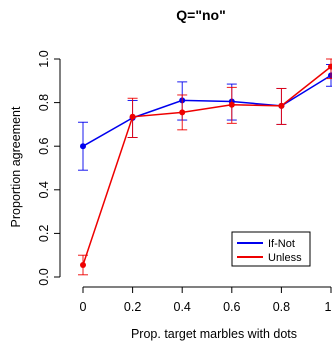  What do you see at coordinates (231, 307) in the screenshot?
I see `x-tick-label: 0.6` at bounding box center [231, 307].